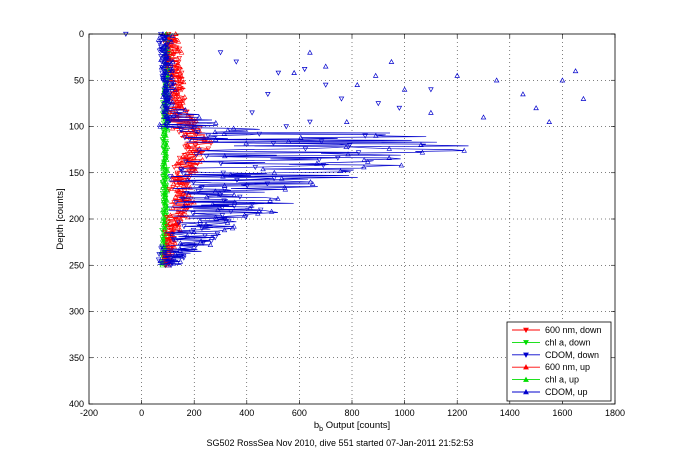 The height and width of the screenshot is (454, 681). I want to click on legend-box, so click(559, 361).